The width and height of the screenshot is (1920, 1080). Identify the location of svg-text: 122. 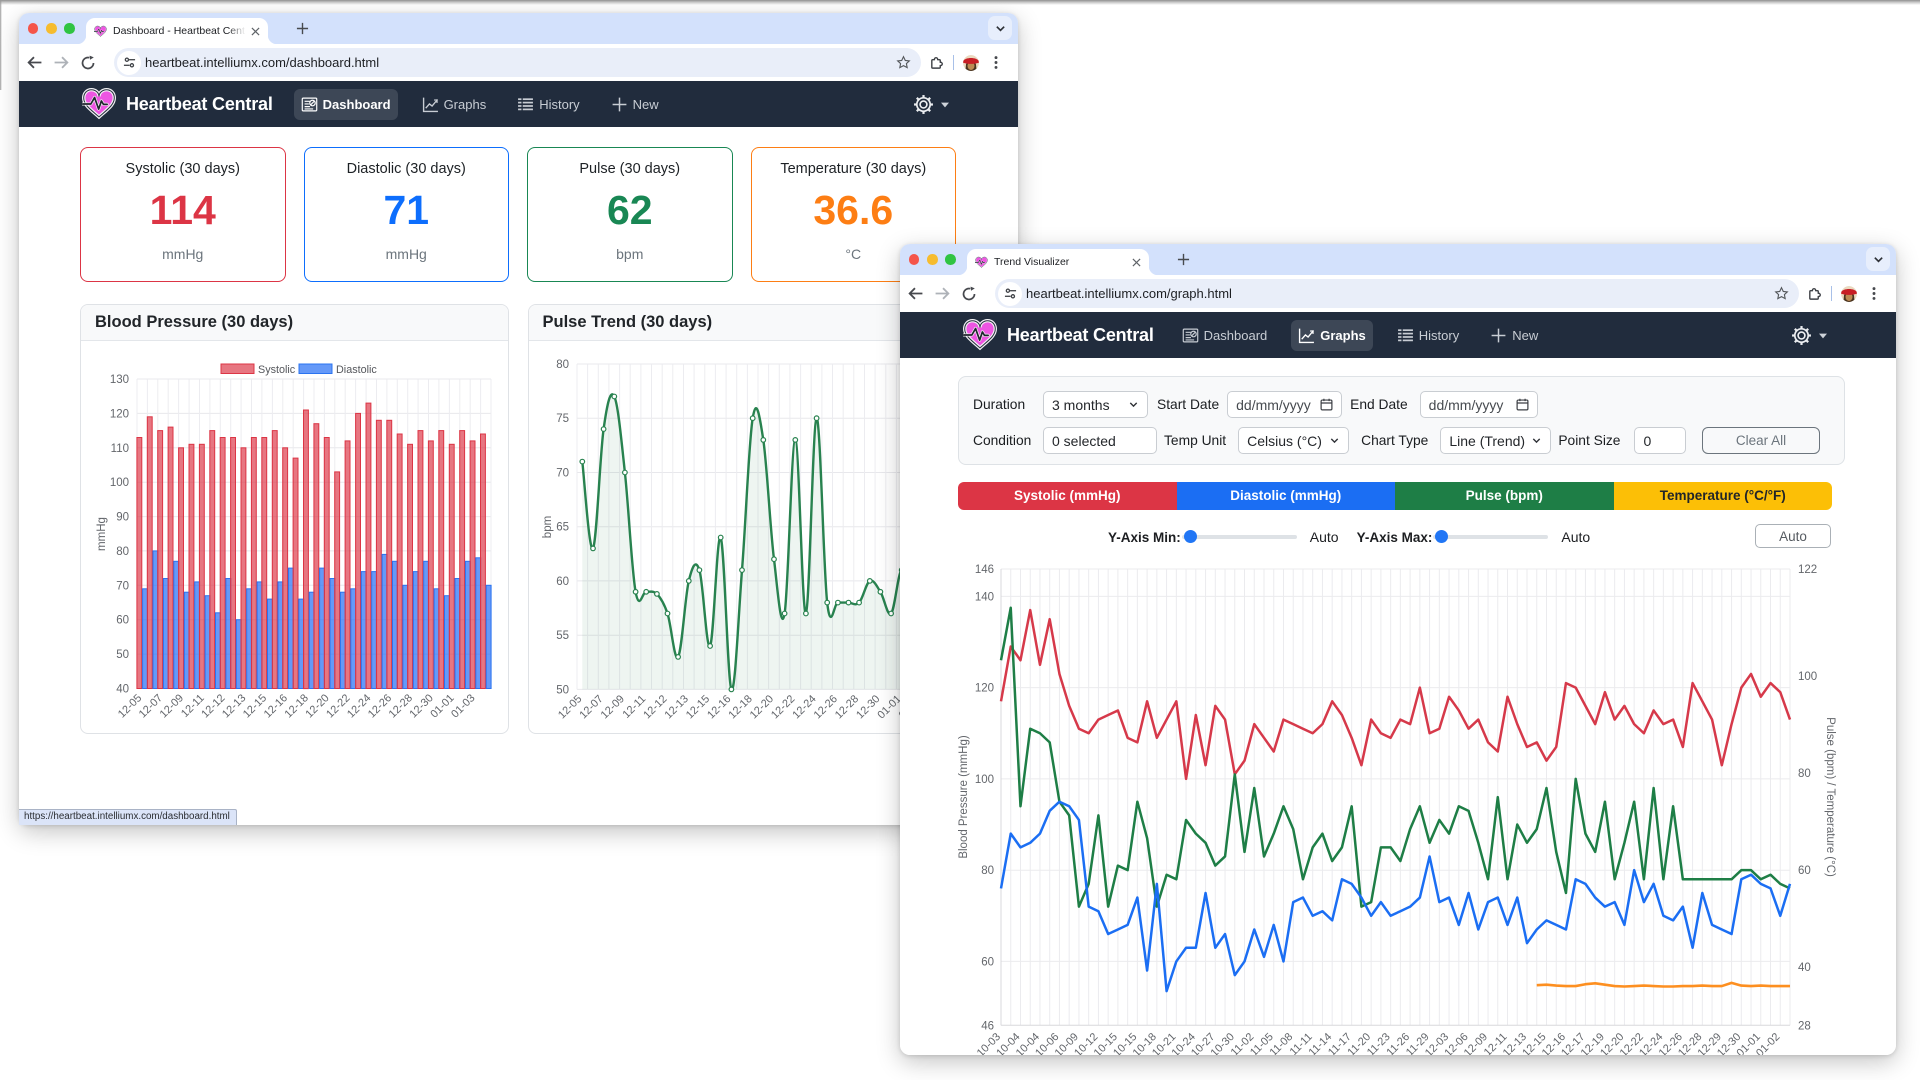
(1807, 570).